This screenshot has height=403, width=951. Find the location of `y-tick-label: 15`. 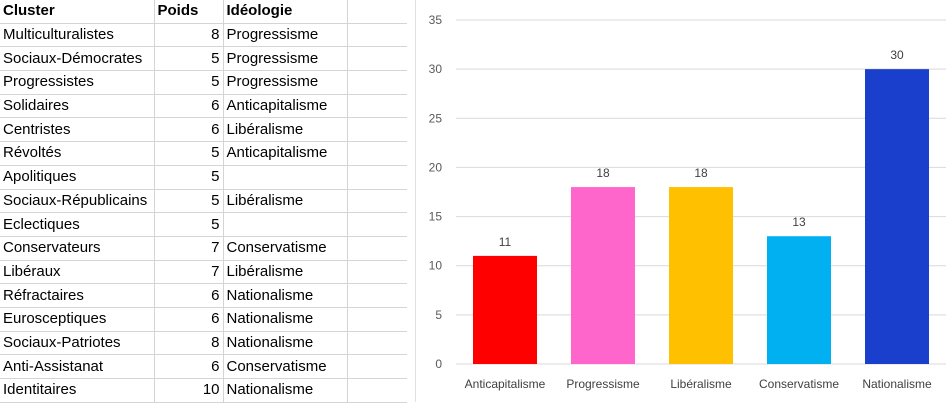

y-tick-label: 15 is located at coordinates (436, 217).